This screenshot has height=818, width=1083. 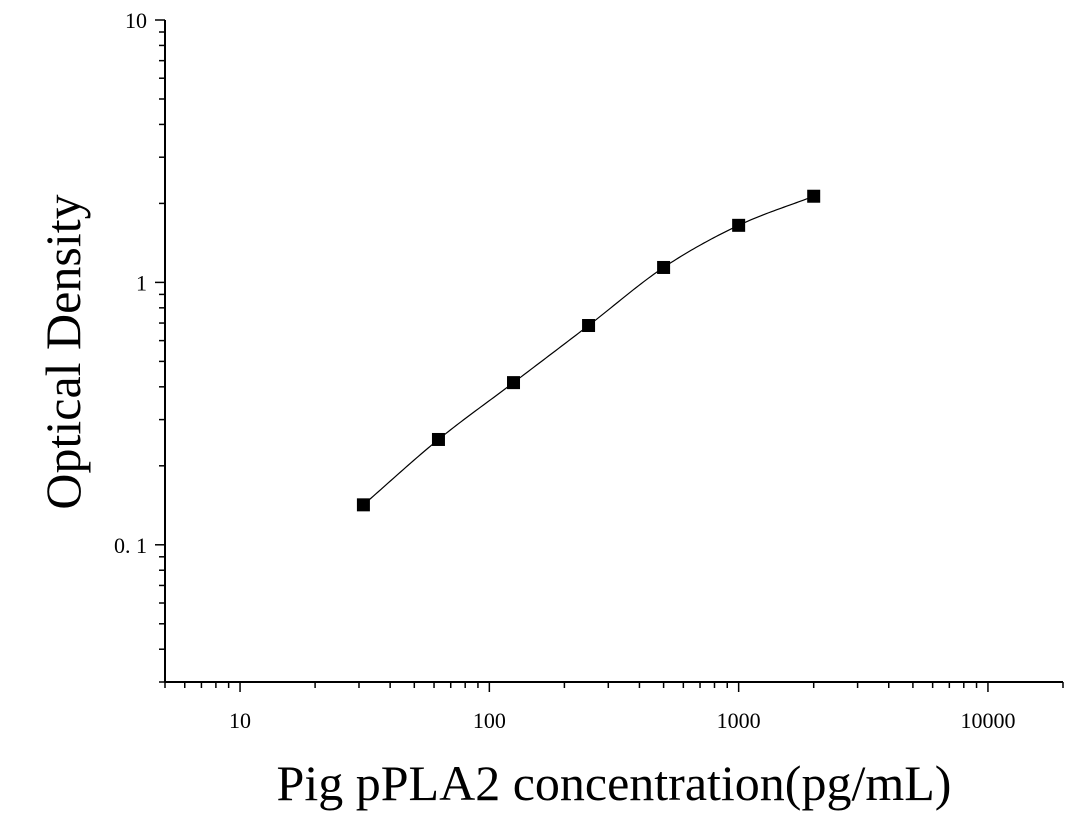 What do you see at coordinates (141, 282) in the screenshot?
I see `y-tick-label: 1` at bounding box center [141, 282].